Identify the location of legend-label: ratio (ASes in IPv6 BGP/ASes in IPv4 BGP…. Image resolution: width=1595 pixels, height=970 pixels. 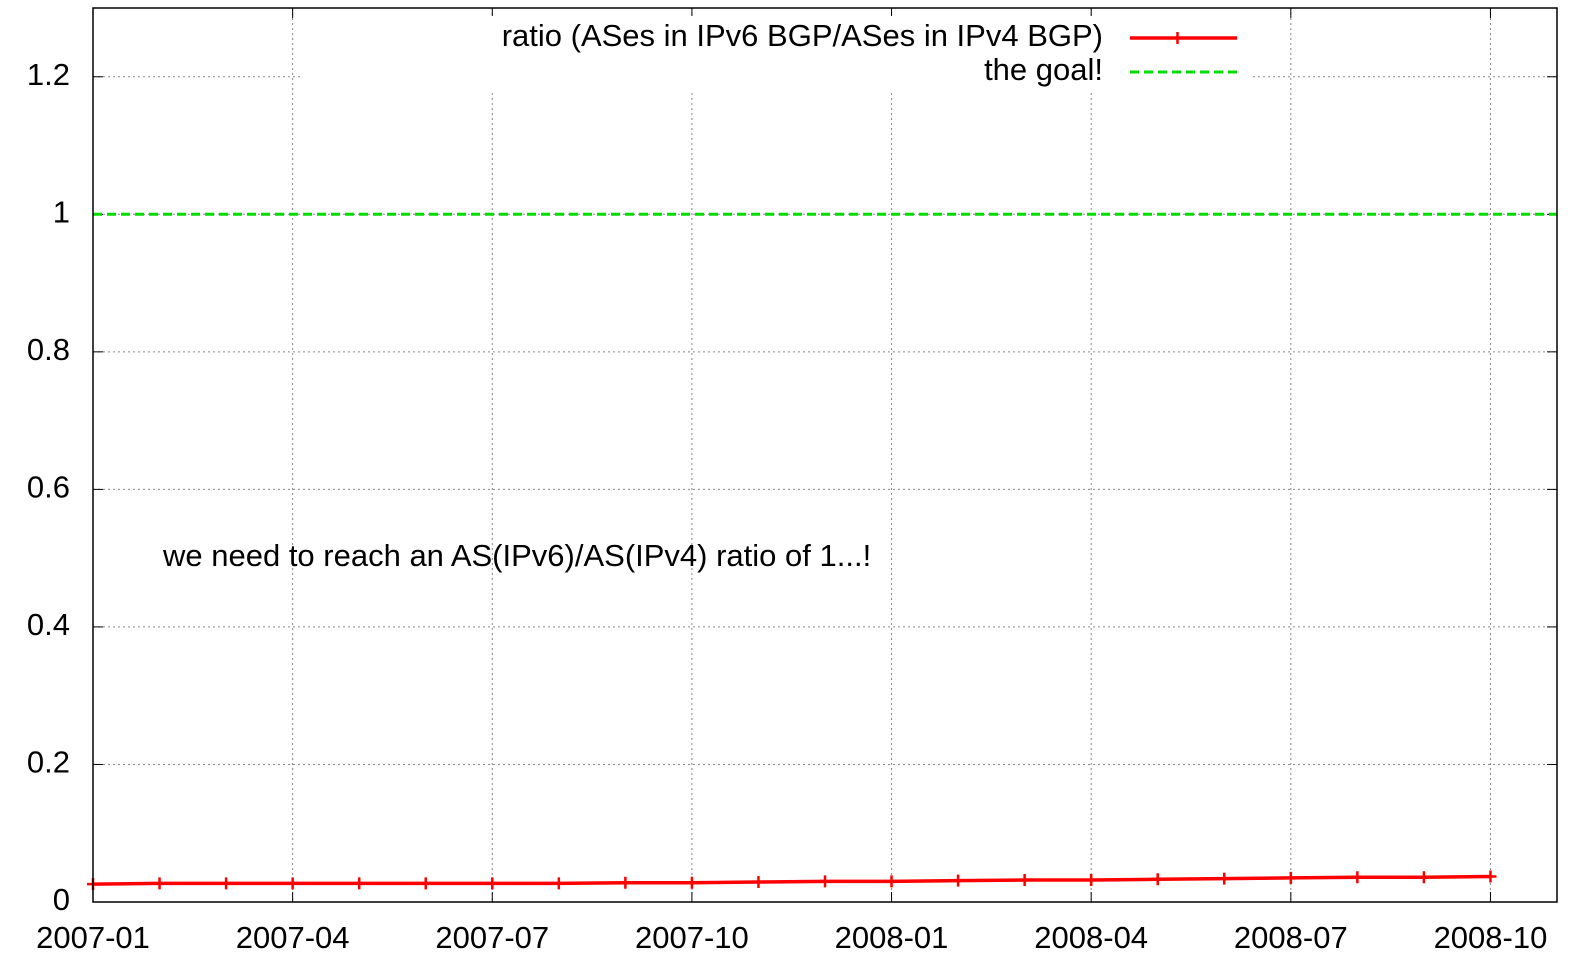
(802, 35).